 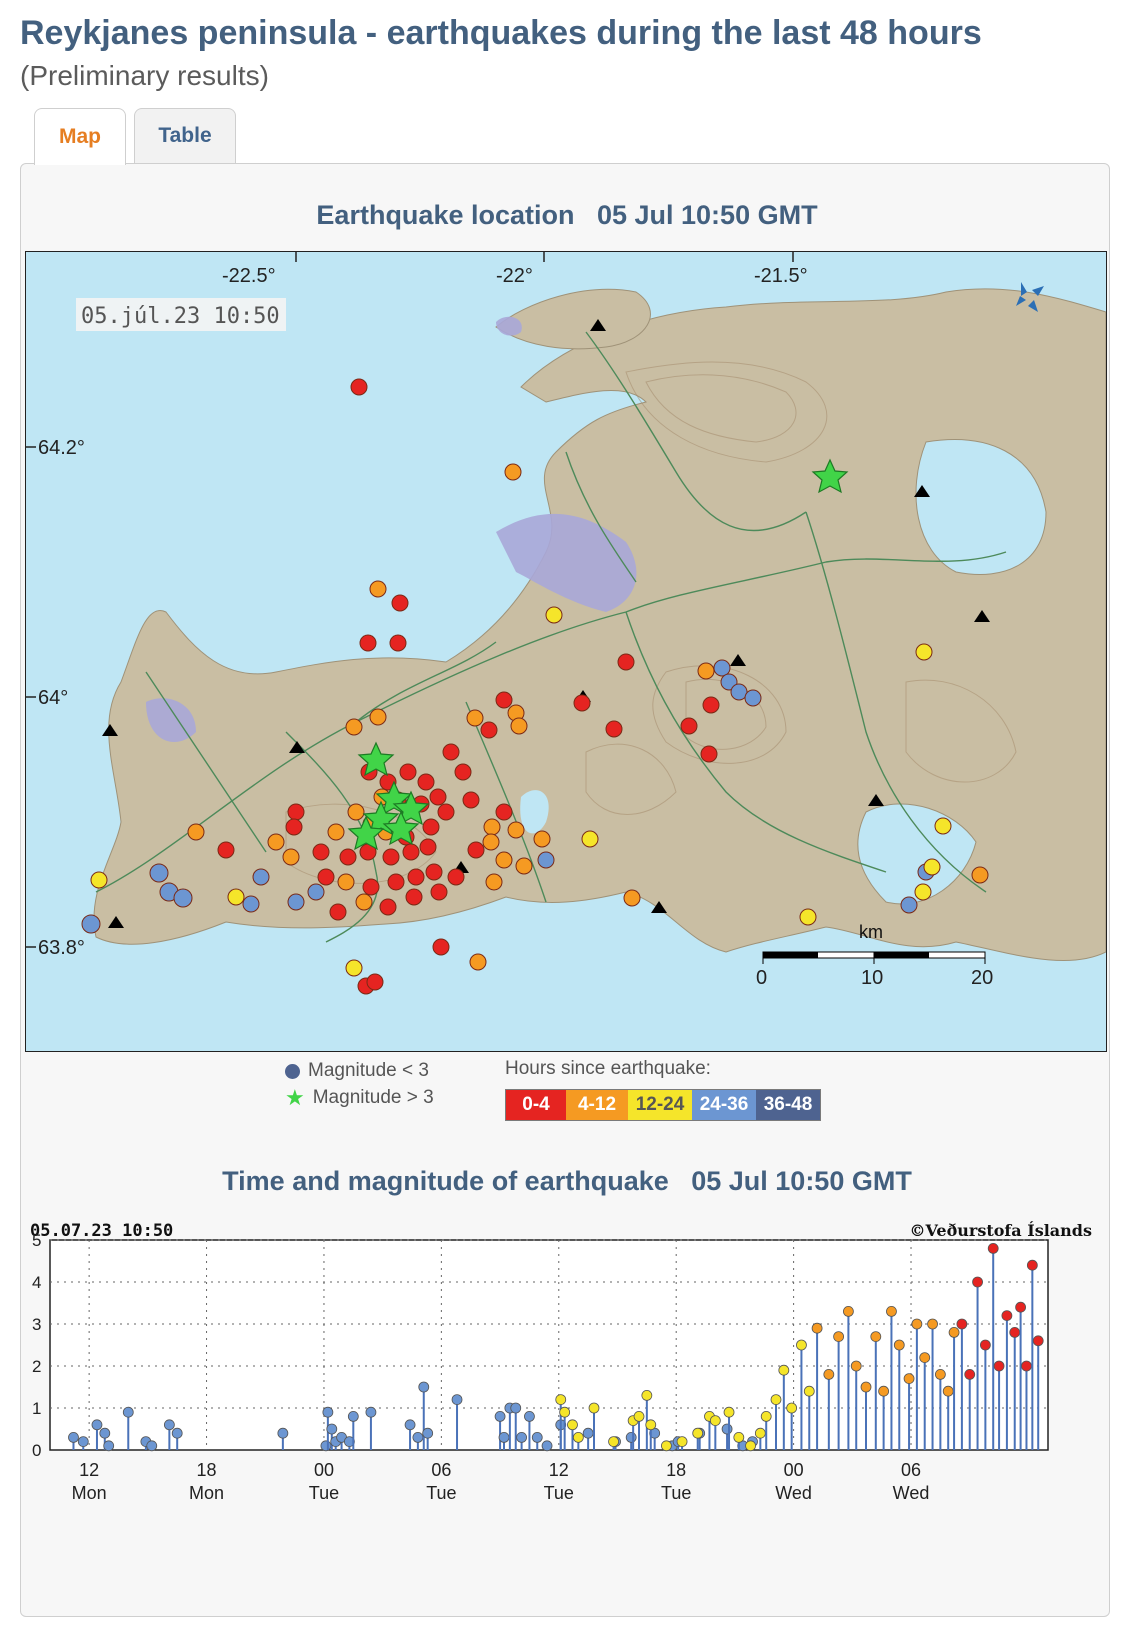 I want to click on timestamp-box: 05.júl.23 10:50, so click(x=181, y=314).